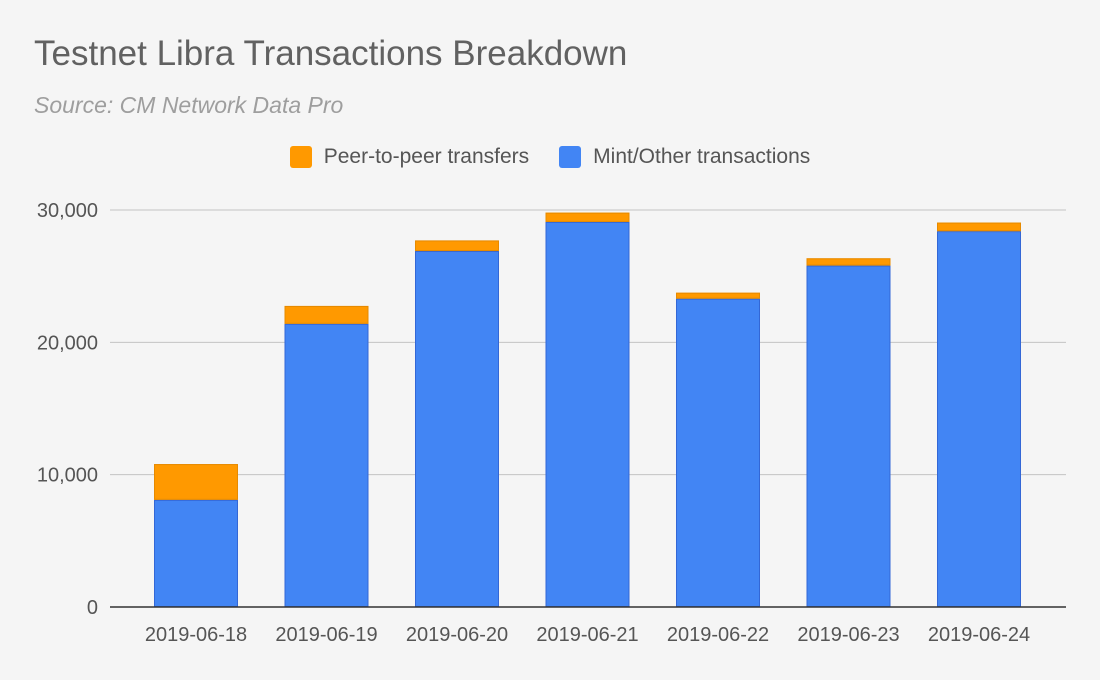 The width and height of the screenshot is (1100, 680). Describe the element at coordinates (326, 635) in the screenshot. I see `x-tick-label-2019-06-19: 2019-06-19` at that location.